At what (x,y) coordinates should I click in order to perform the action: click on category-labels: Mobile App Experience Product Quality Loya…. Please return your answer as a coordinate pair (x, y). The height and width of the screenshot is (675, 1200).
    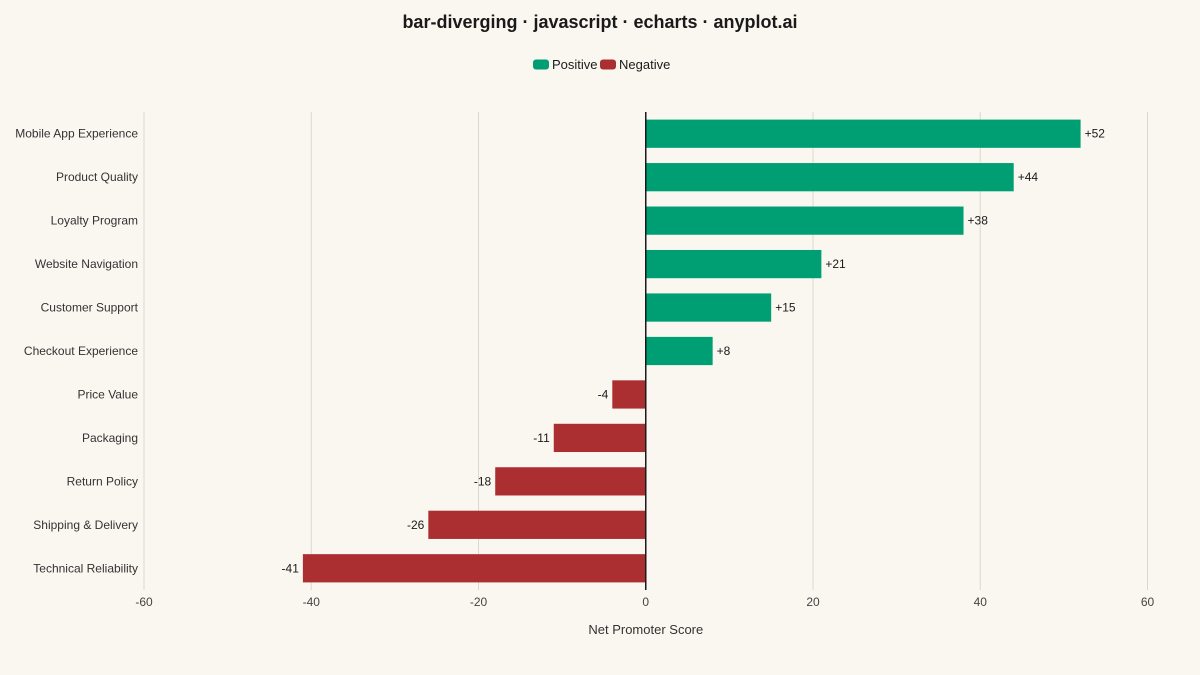
    Looking at the image, I should click on (76, 351).